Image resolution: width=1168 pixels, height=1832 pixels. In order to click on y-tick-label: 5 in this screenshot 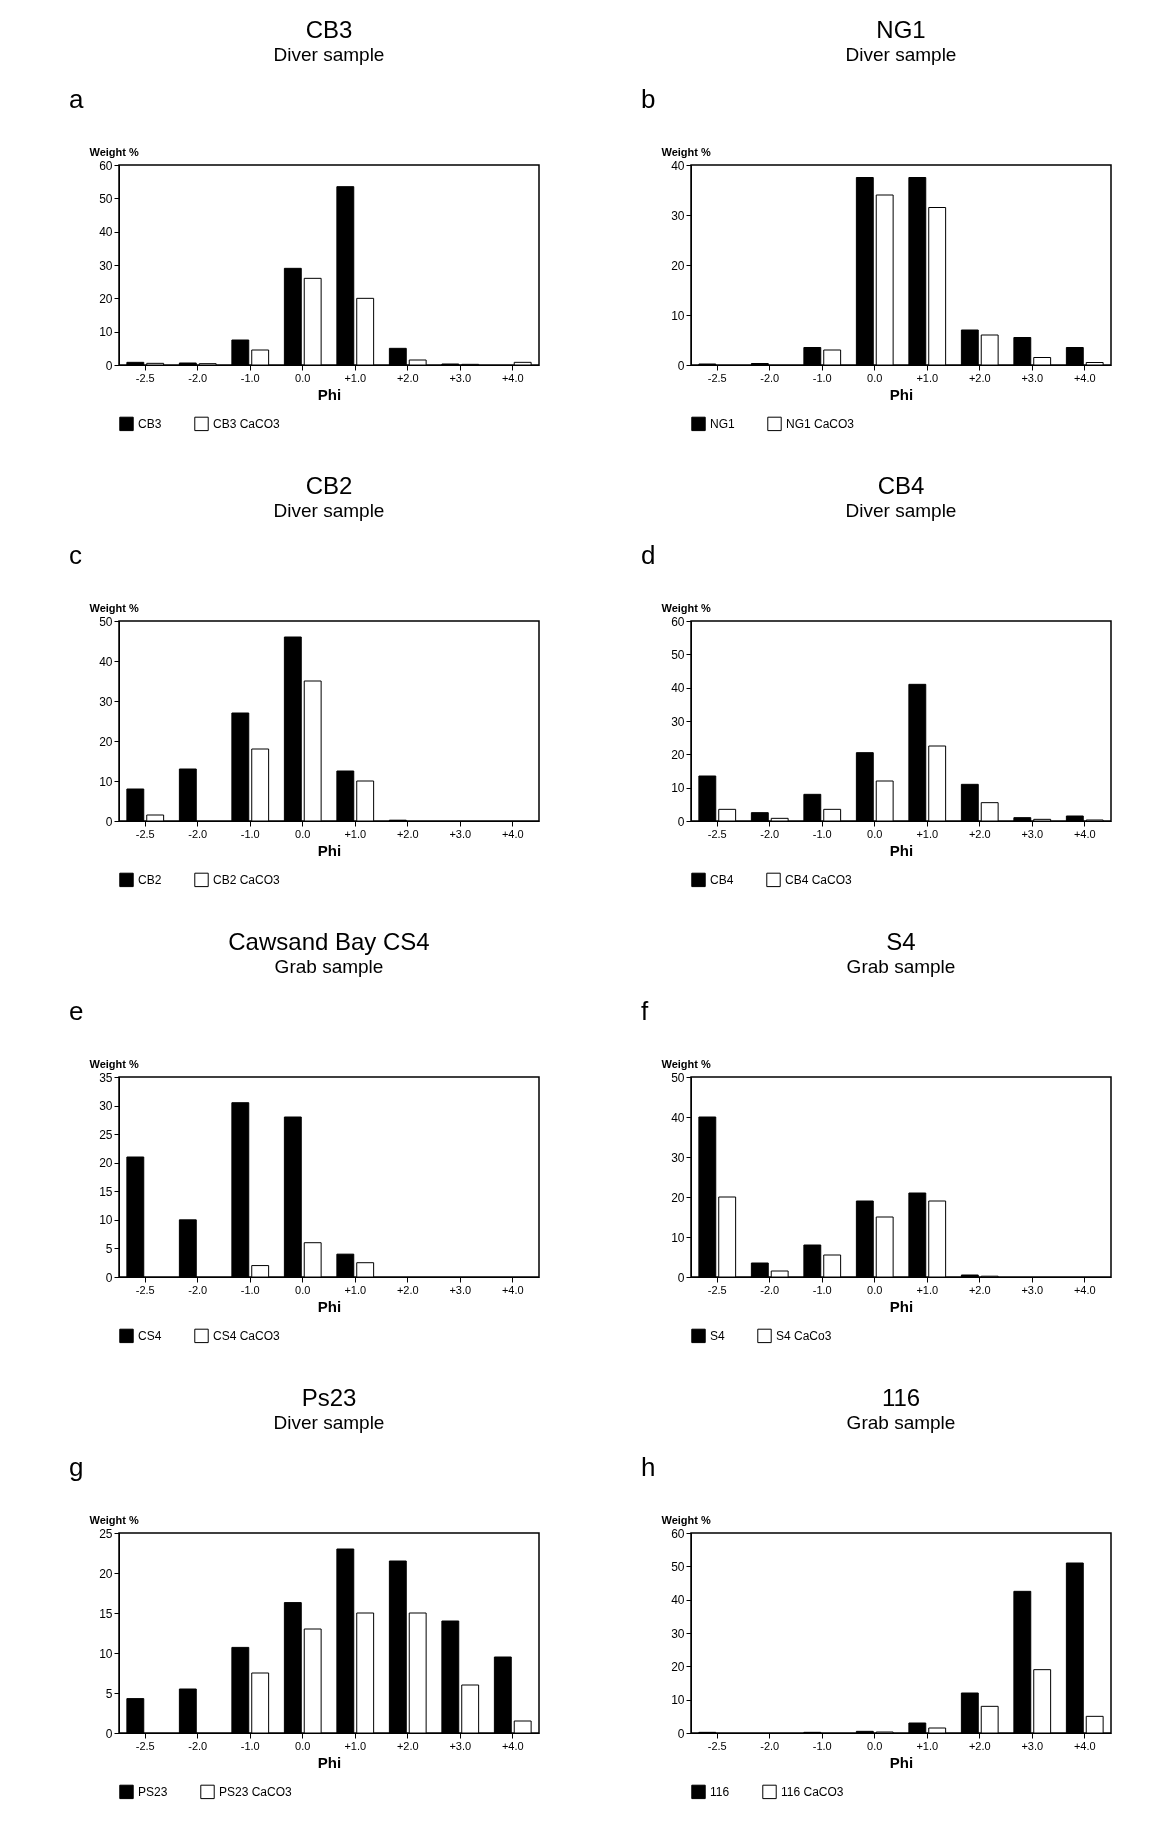, I will do `click(109, 1693)`.